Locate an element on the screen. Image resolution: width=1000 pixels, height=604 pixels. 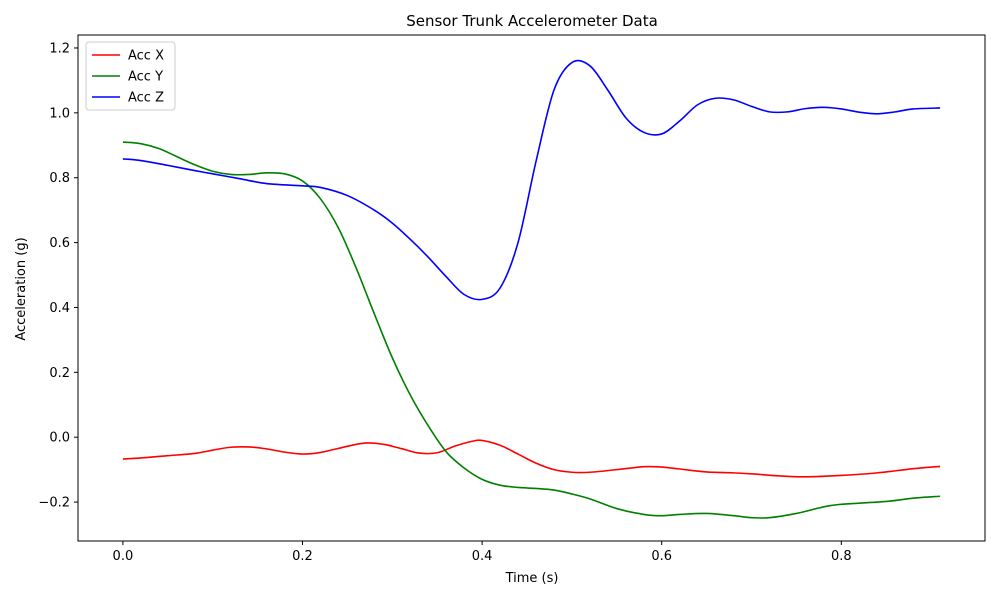
legend-box is located at coordinates (130, 76).